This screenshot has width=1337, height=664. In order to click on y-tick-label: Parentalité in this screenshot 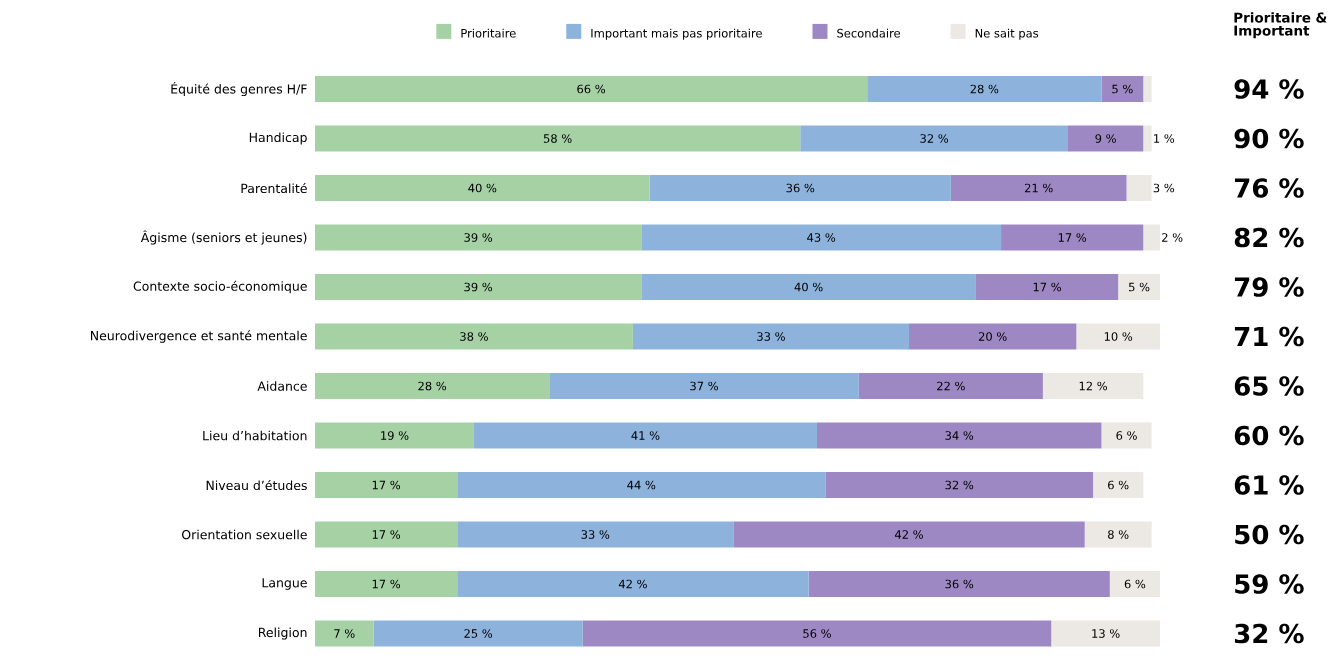, I will do `click(274, 188)`.